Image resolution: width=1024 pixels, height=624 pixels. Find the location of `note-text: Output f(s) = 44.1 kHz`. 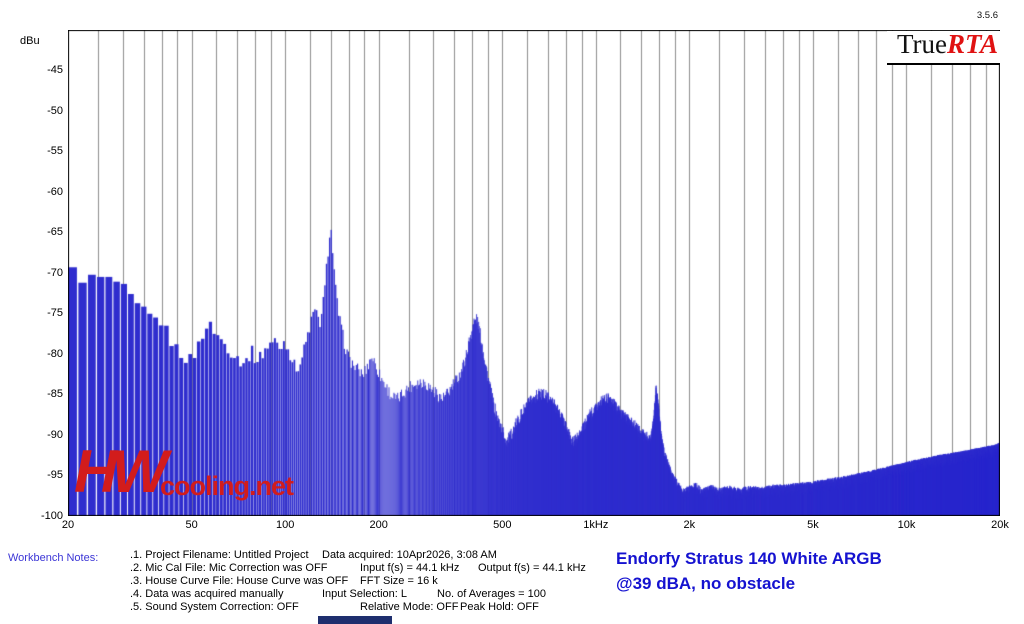

note-text: Output f(s) = 44.1 kHz is located at coordinates (532, 568).